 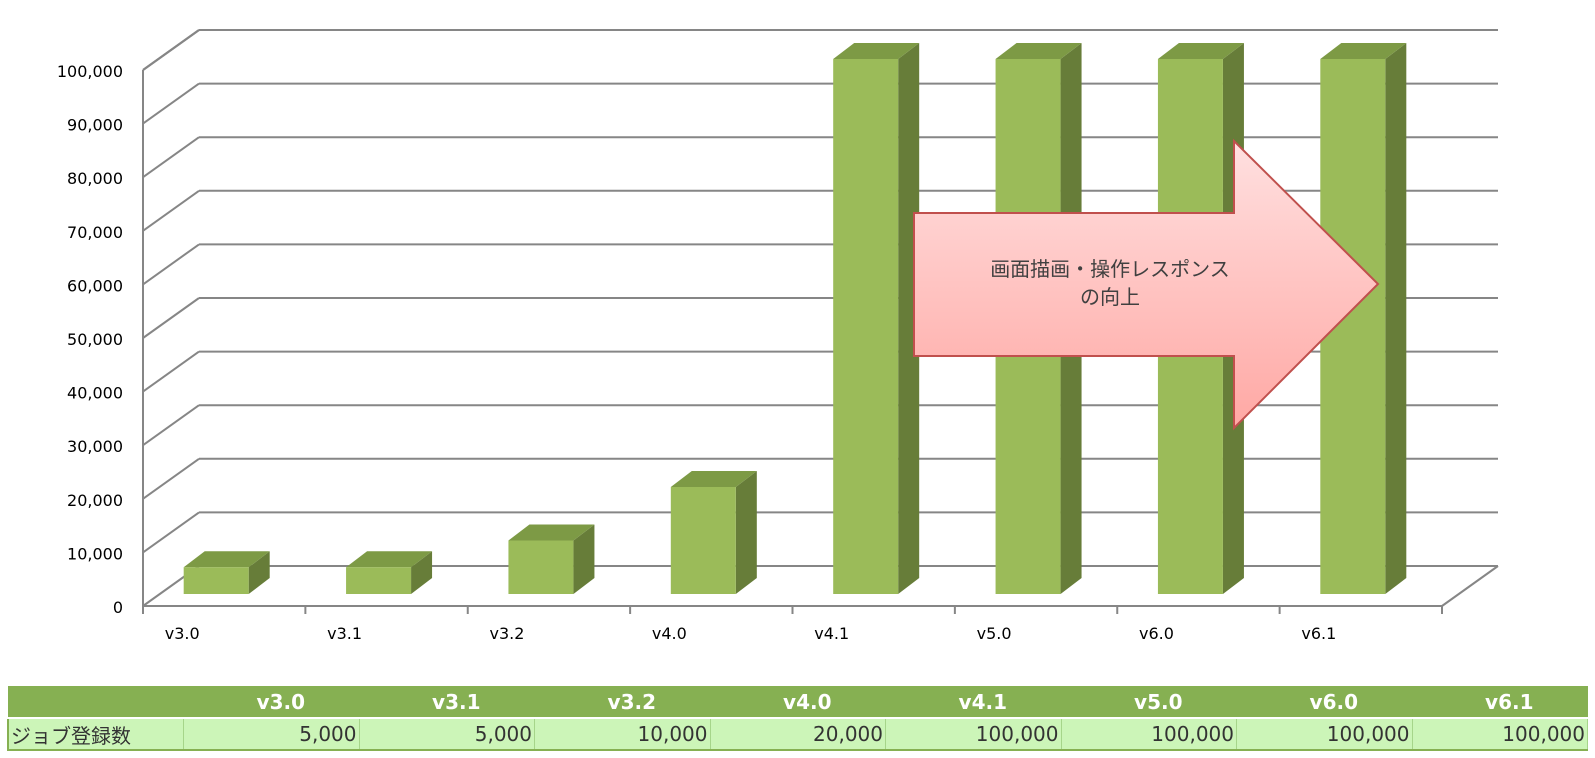 What do you see at coordinates (118, 607) in the screenshot?
I see `y-tick-label: 0` at bounding box center [118, 607].